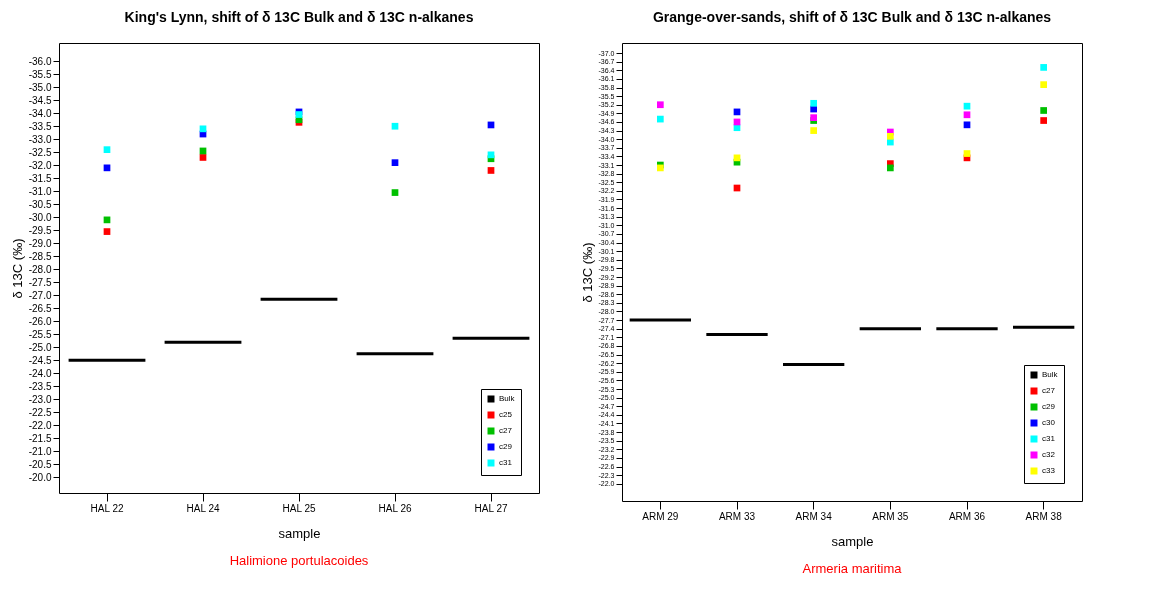 Image resolution: width=1169 pixels, height=601 pixels. Describe the element at coordinates (1044, 516) in the screenshot. I see `x-tick-label: ARM 38` at that location.